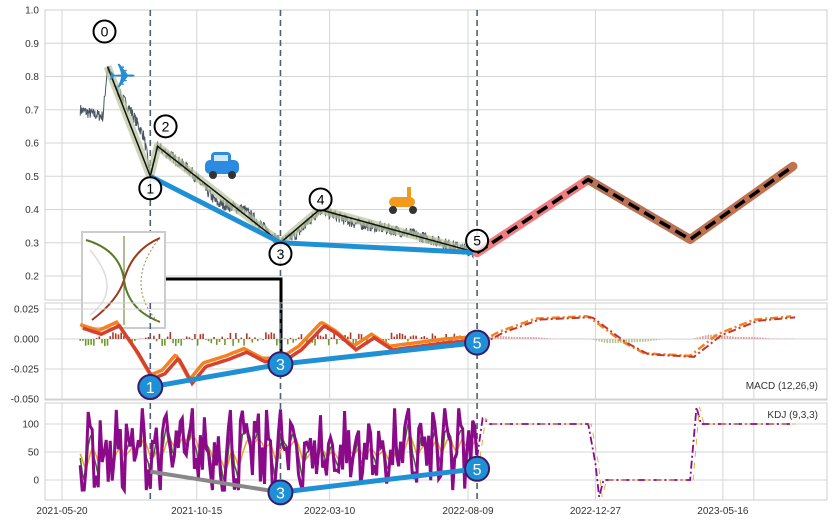 This screenshot has height=527, width=833. I want to click on x-tick-label: 2021-10-15, so click(197, 511).